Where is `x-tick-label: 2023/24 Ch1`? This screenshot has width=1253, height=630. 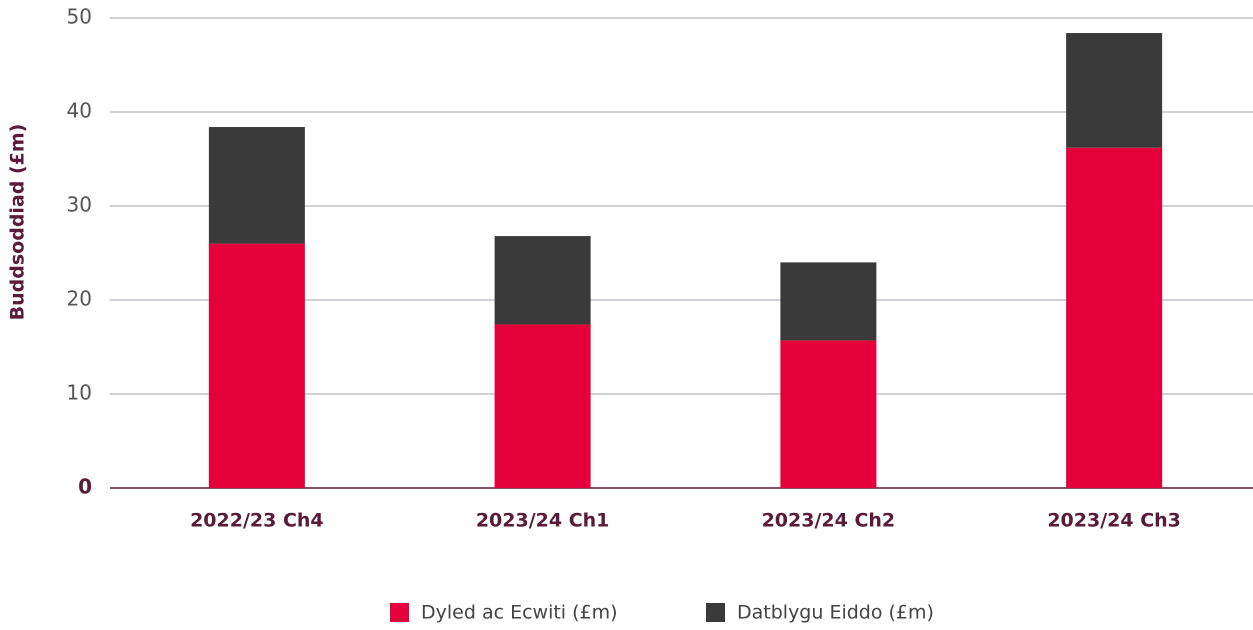
x-tick-label: 2023/24 Ch1 is located at coordinates (543, 521).